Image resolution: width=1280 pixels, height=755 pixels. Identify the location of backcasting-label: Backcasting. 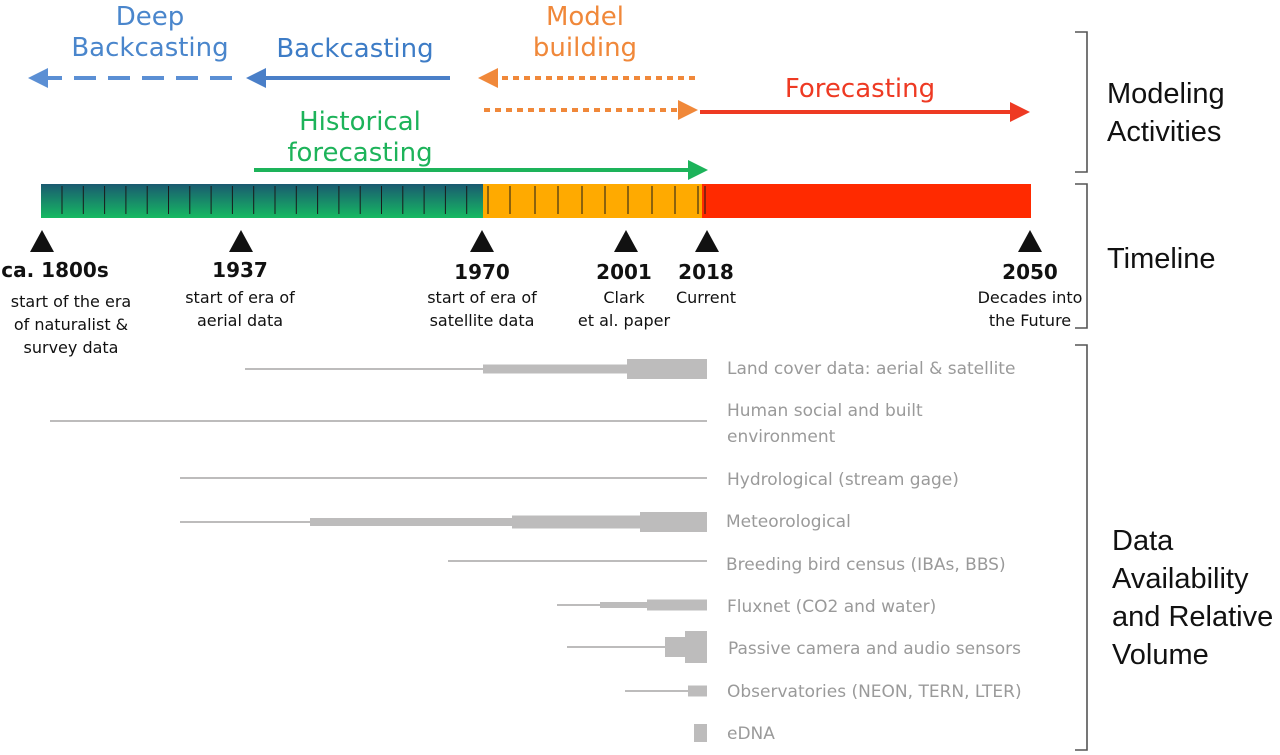
(355, 49).